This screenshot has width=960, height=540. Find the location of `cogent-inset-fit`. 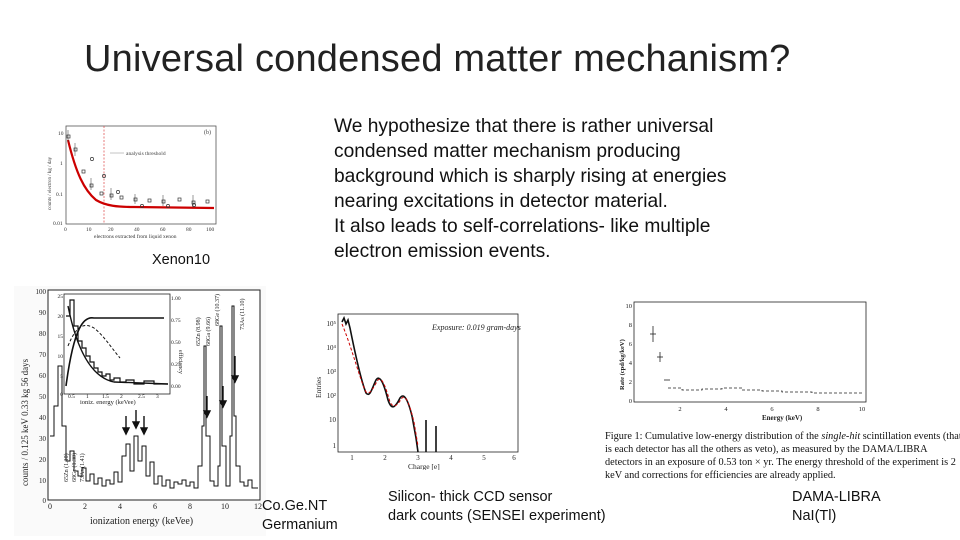

cogent-inset-fit is located at coordinates (118, 345).